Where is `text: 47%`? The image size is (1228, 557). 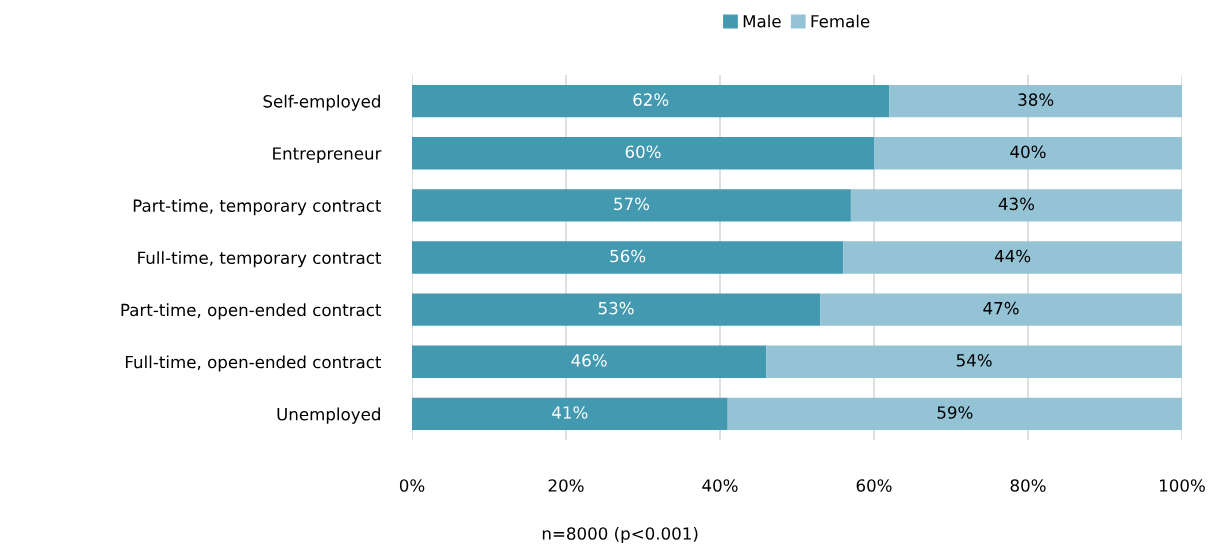
text: 47% is located at coordinates (1001, 308).